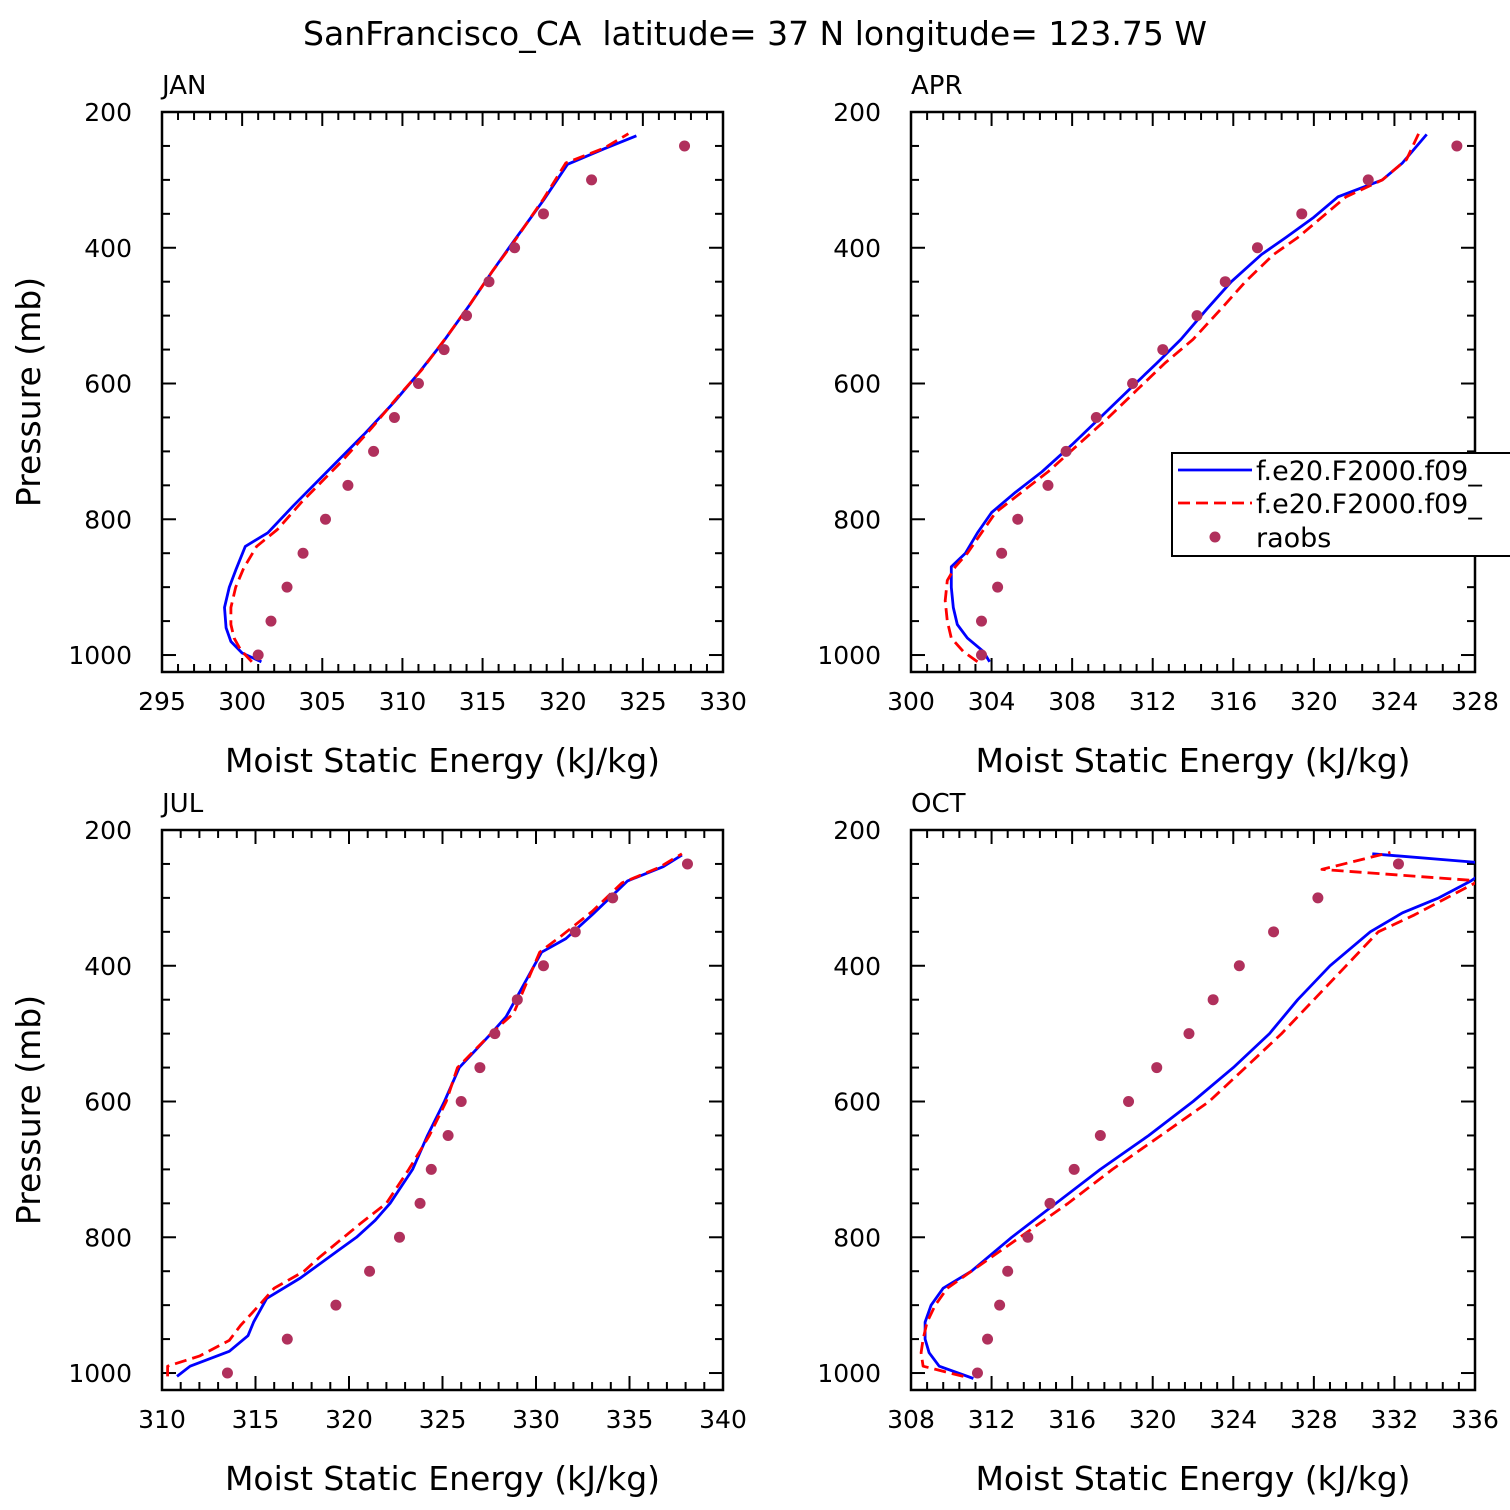  Describe the element at coordinates (1293, 538) in the screenshot. I see `legend-label: raobs` at that location.